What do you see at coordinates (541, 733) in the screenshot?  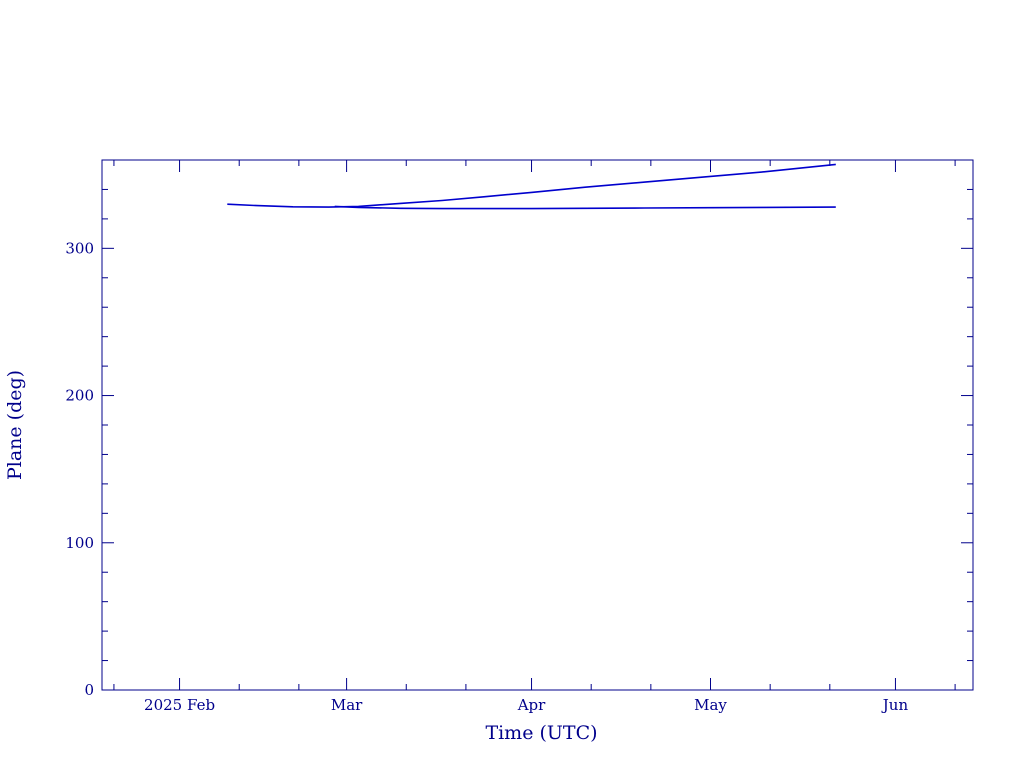 I see `x-axis-title: Time (UTC)` at bounding box center [541, 733].